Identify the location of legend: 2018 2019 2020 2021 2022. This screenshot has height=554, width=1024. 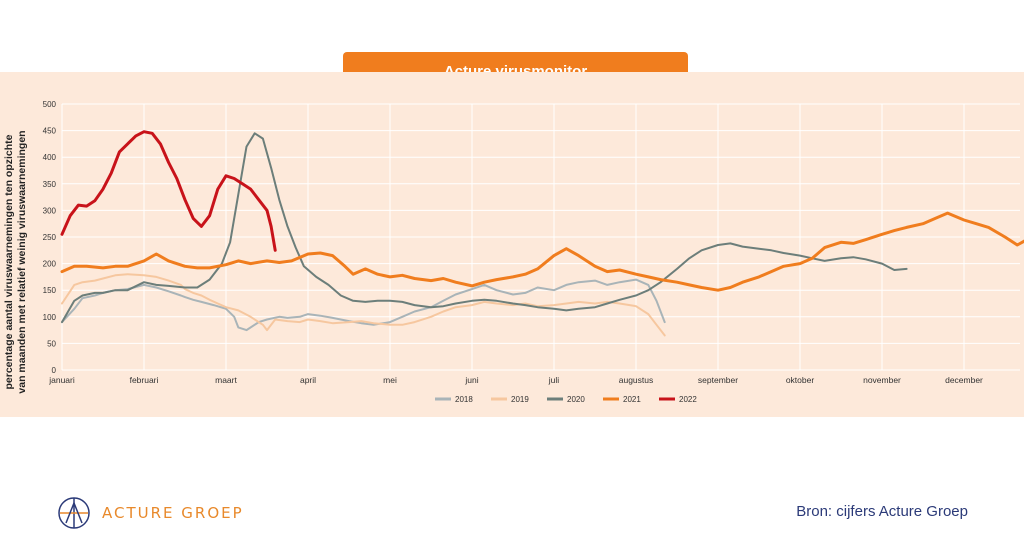
(566, 399).